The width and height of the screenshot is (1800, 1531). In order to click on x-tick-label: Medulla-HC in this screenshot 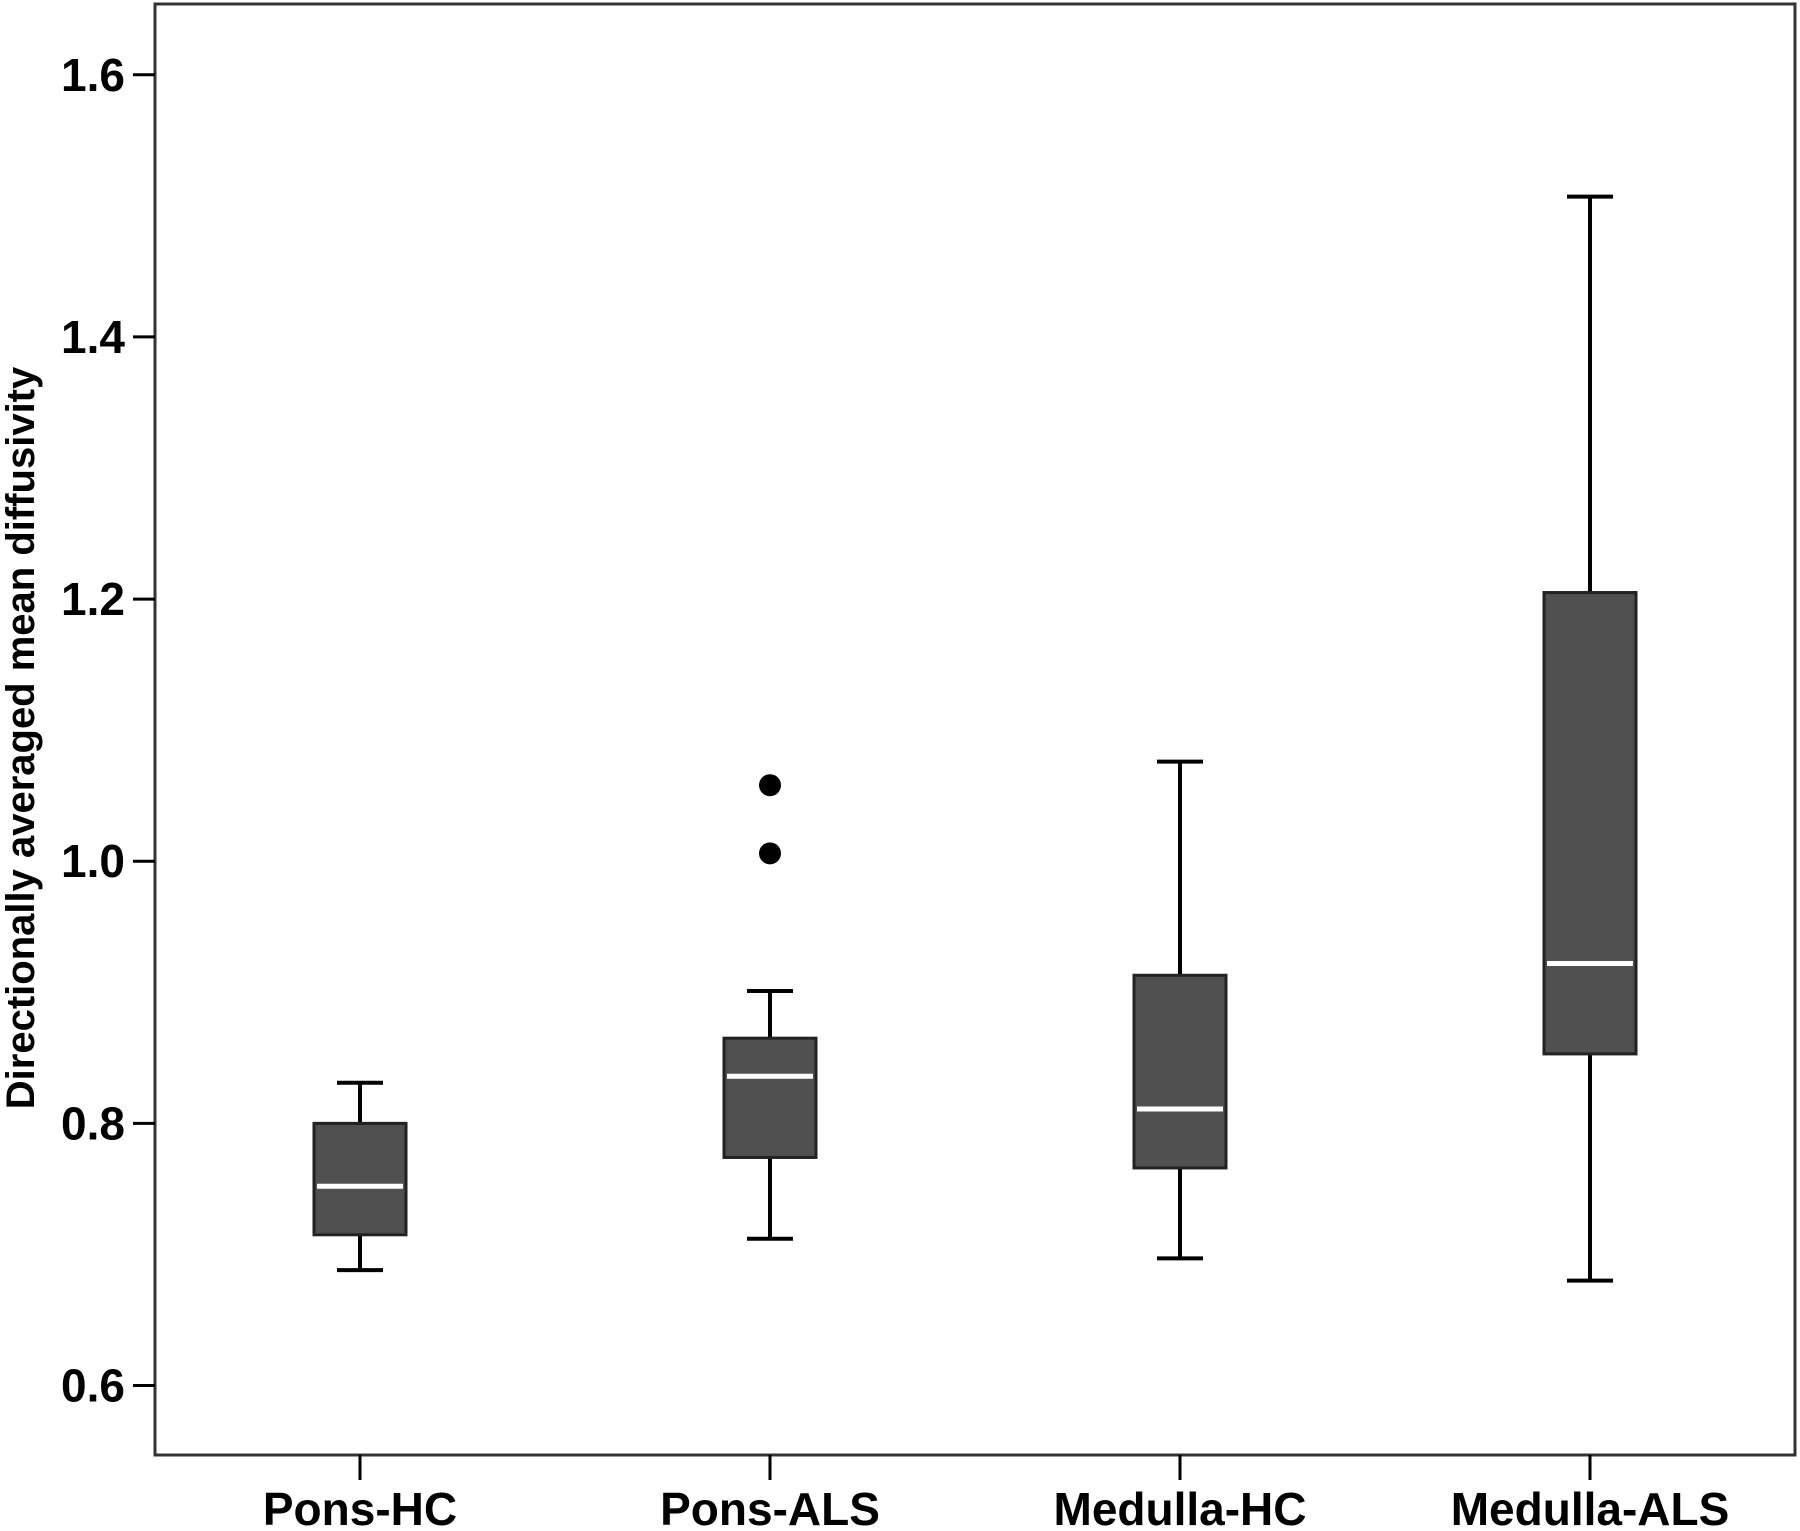, I will do `click(1180, 1507)`.